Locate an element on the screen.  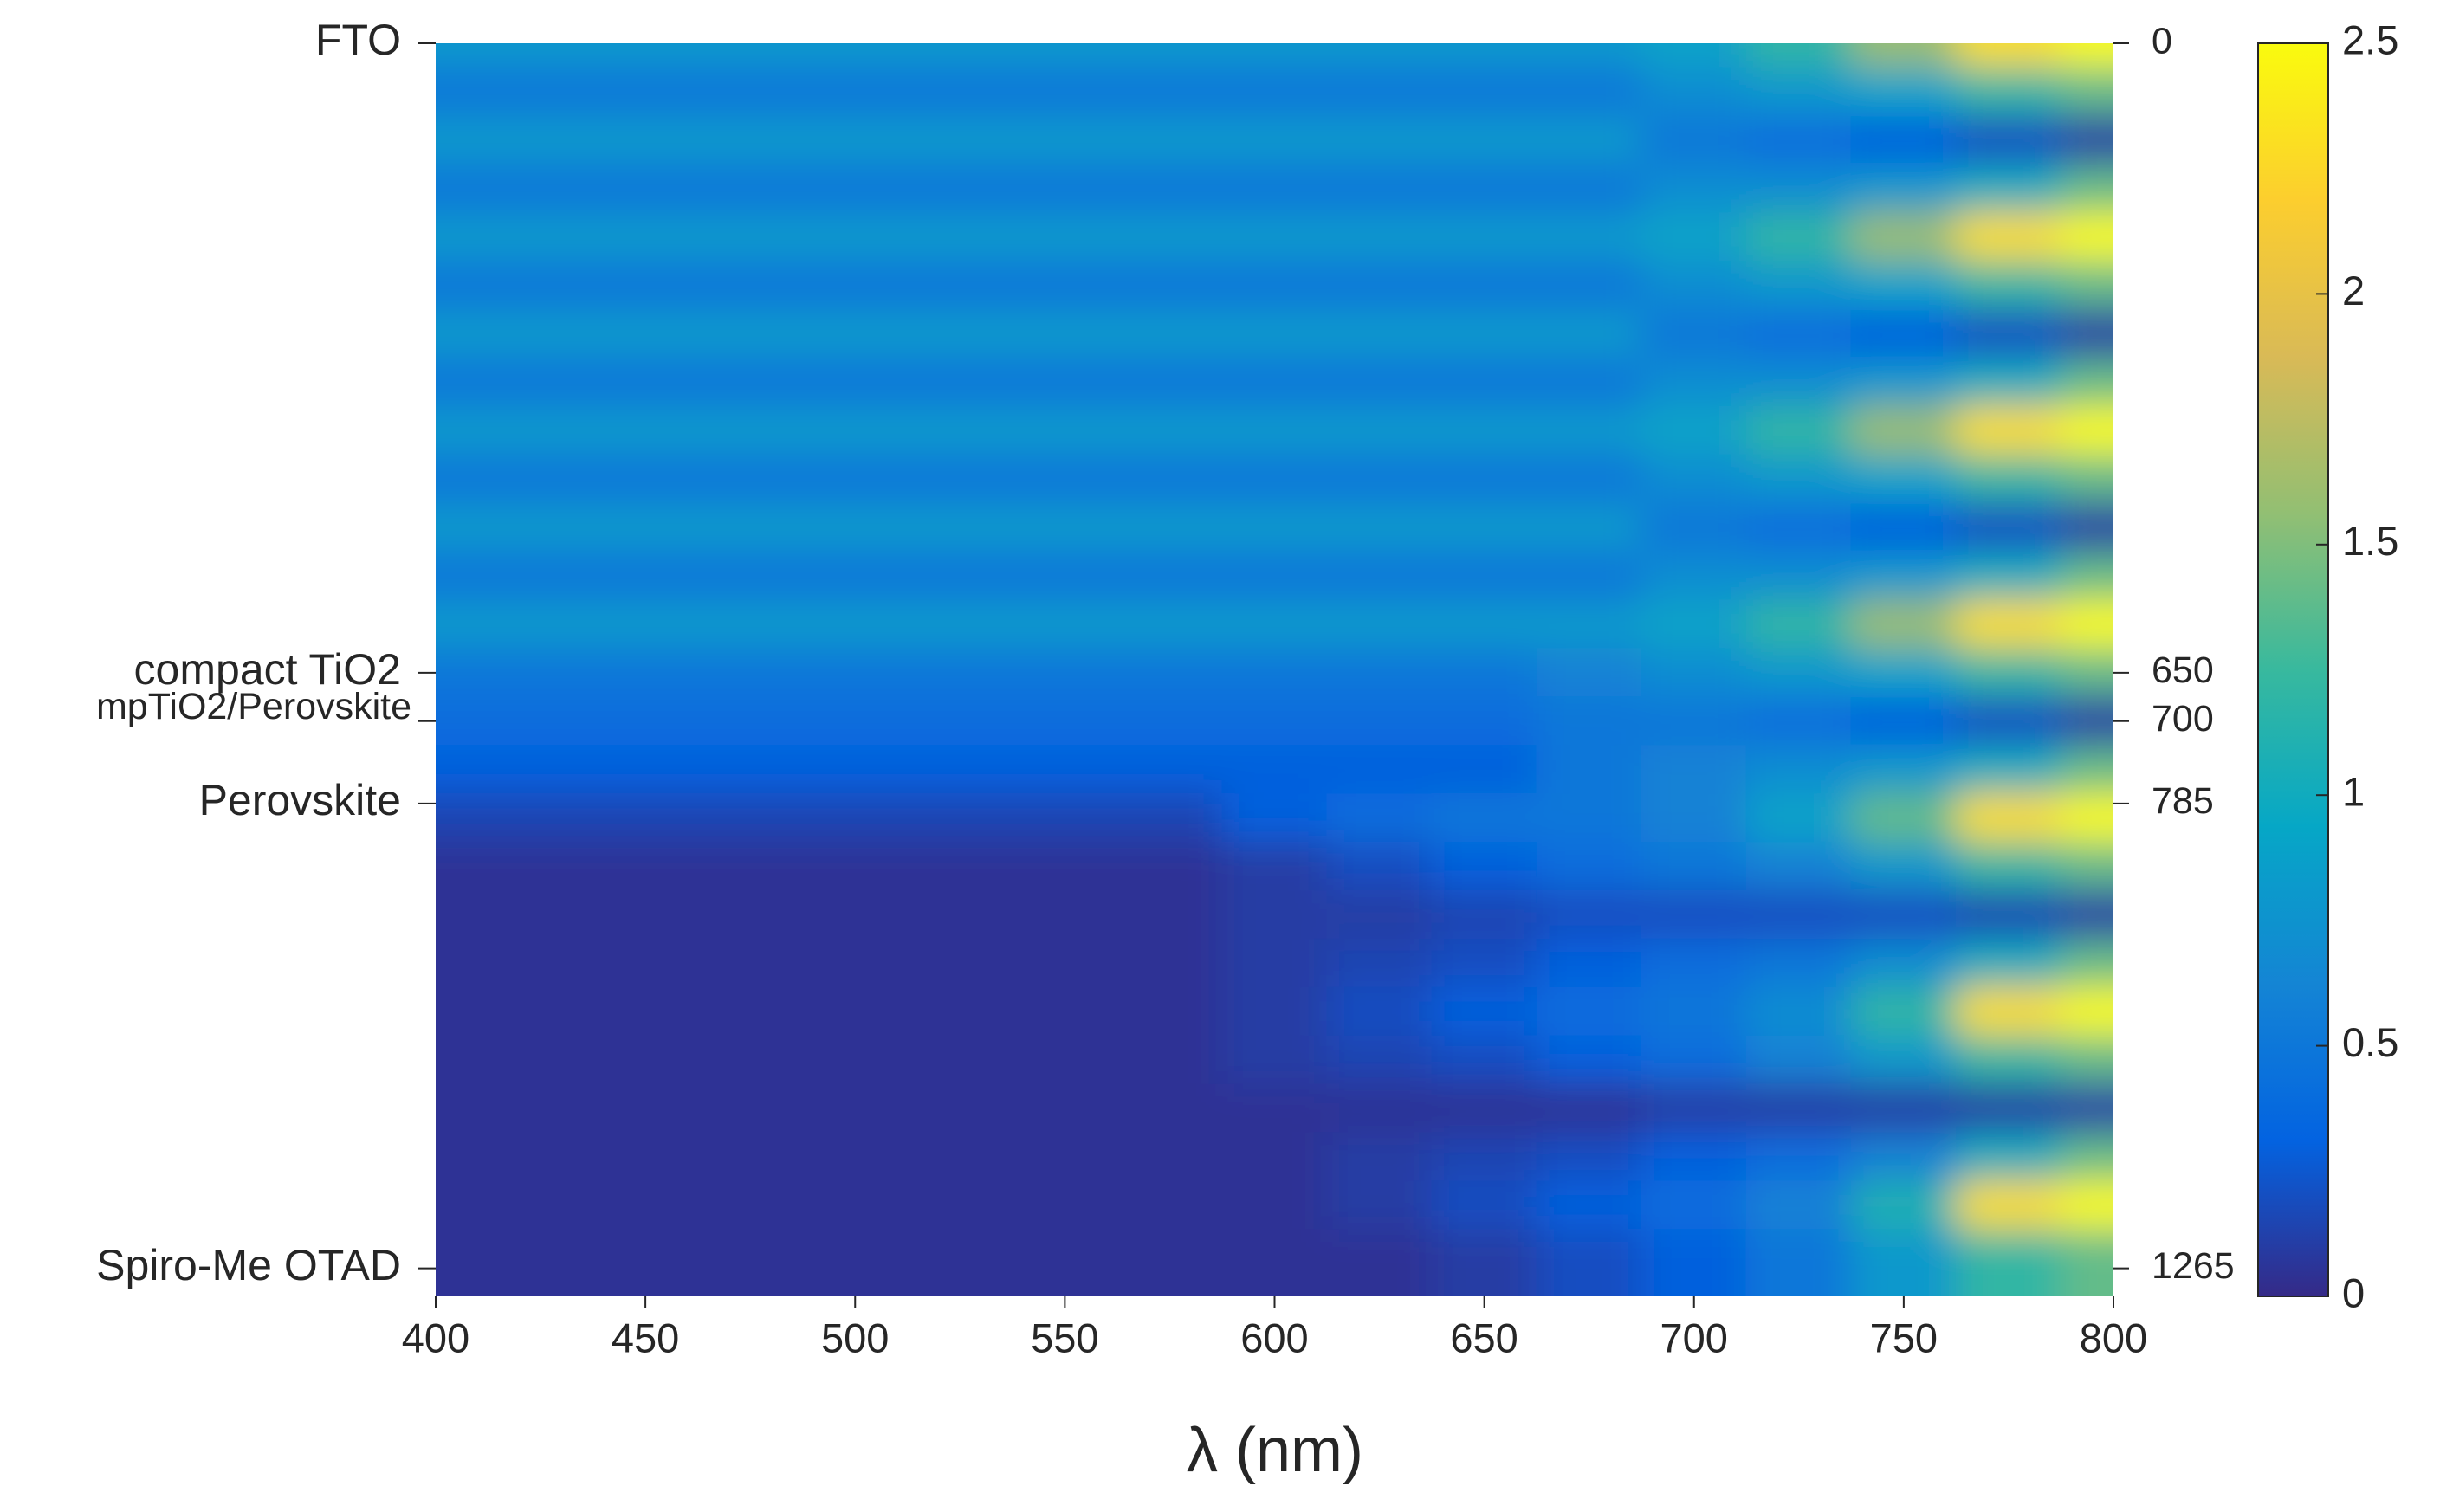
x-tick-label: 600 is located at coordinates (1274, 1337).